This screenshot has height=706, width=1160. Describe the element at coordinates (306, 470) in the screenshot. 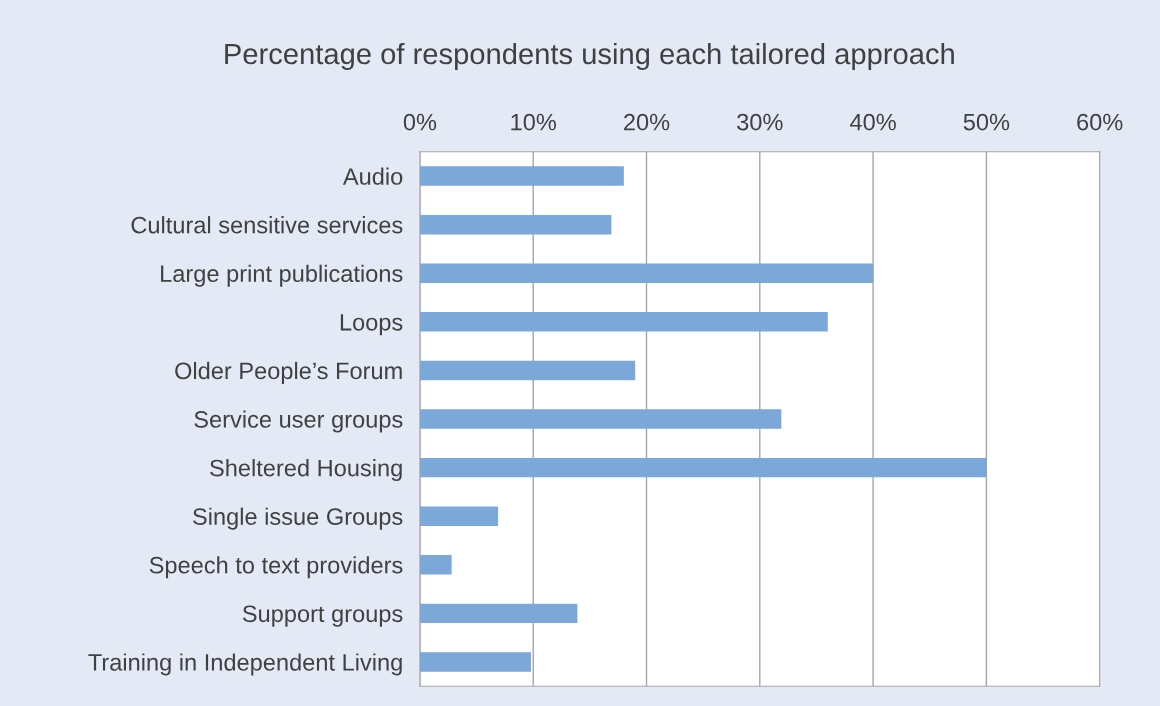

I see `y-tick-label: Sheltered Housing` at that location.